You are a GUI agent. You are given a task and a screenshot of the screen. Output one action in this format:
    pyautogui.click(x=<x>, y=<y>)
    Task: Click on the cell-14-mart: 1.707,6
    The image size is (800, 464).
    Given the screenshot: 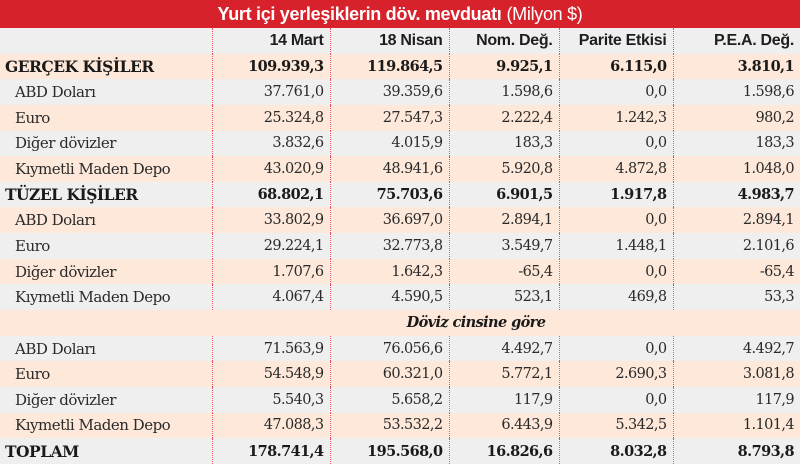 What is the action you would take?
    pyautogui.click(x=270, y=271)
    